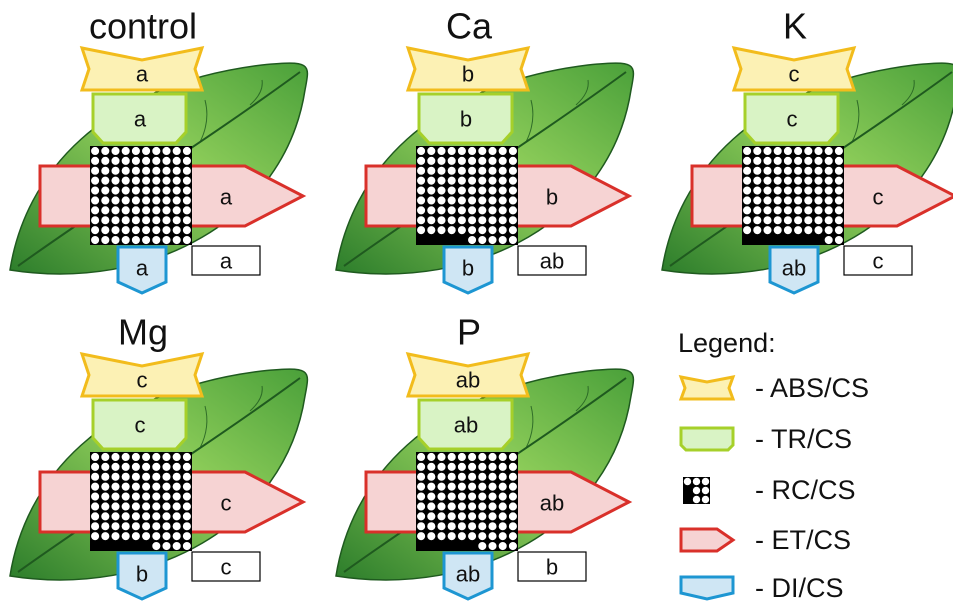 This screenshot has width=953, height=602. What do you see at coordinates (226, 260) in the screenshot?
I see `rc-label-box` at bounding box center [226, 260].